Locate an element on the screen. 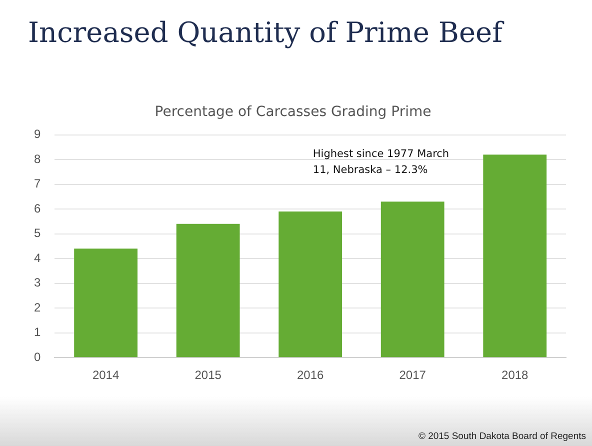 The image size is (592, 446). y-tick-label: 5 is located at coordinates (37, 233).